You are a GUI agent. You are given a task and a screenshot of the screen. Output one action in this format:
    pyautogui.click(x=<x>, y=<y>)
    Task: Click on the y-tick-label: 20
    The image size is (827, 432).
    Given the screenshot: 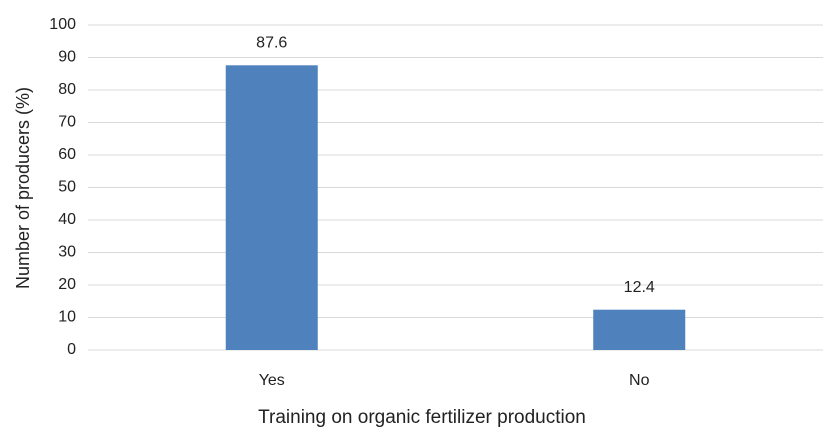 What is the action you would take?
    pyautogui.click(x=67, y=284)
    